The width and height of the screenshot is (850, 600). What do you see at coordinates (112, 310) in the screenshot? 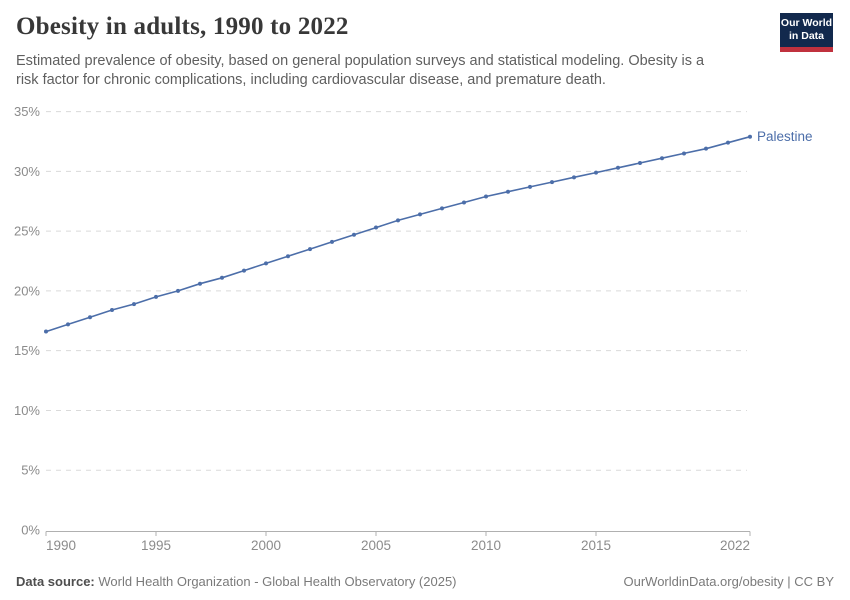
I see `data-point-palestine-1993` at bounding box center [112, 310].